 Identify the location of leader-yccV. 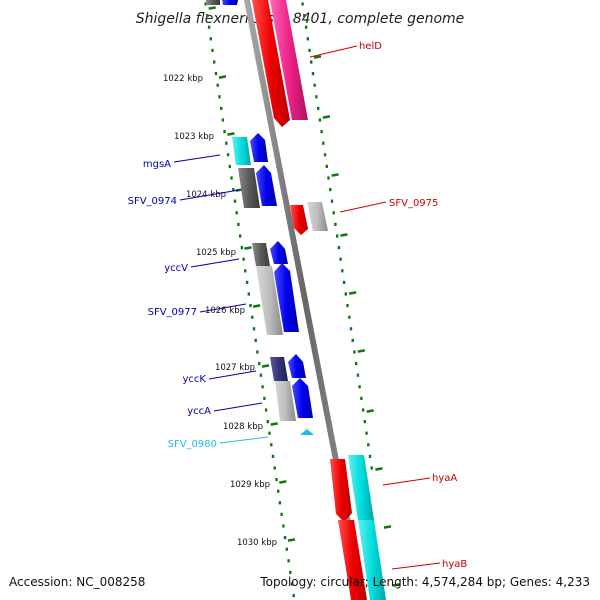
(215, 263).